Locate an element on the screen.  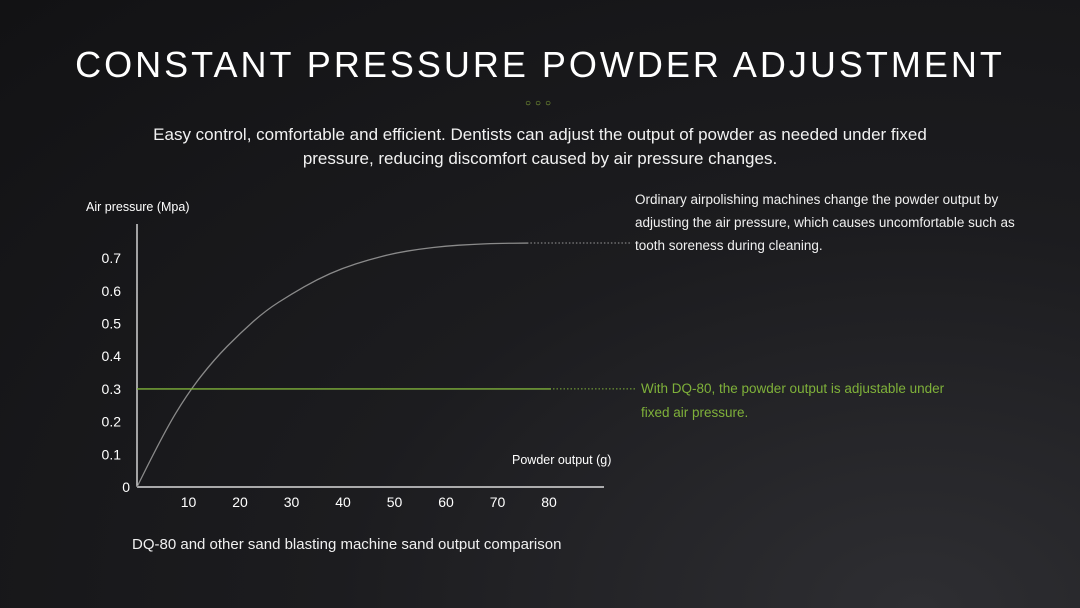
y-tick-label: 0.1 is located at coordinates (112, 454).